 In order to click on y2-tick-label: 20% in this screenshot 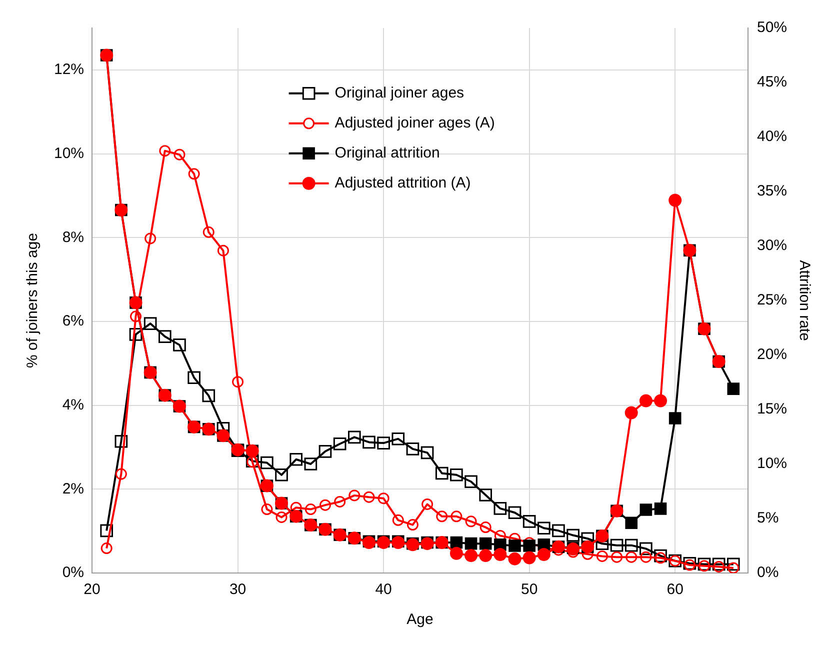, I will do `click(772, 355)`.